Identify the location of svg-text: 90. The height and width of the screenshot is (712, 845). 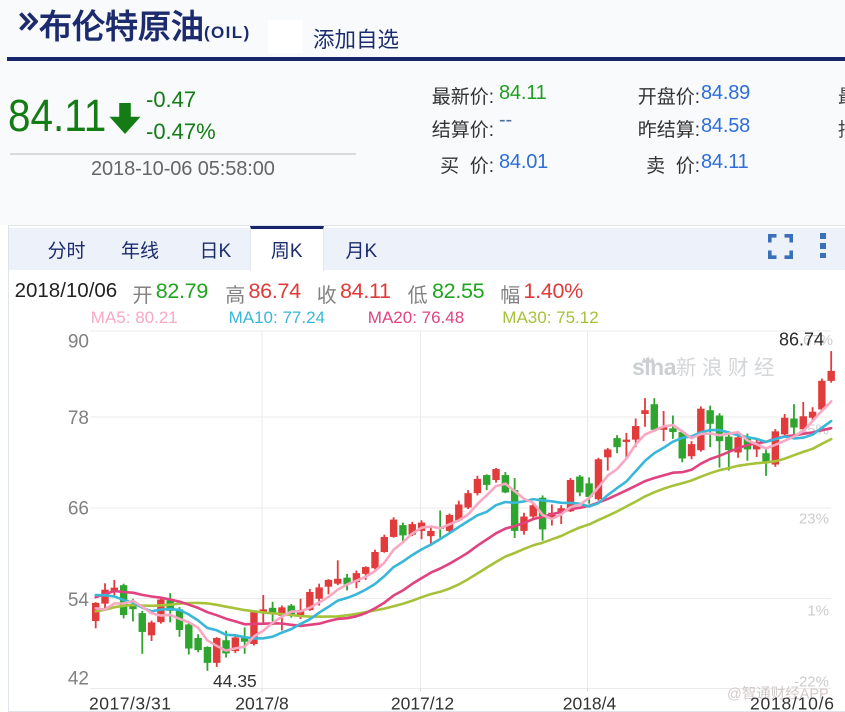
(78, 342).